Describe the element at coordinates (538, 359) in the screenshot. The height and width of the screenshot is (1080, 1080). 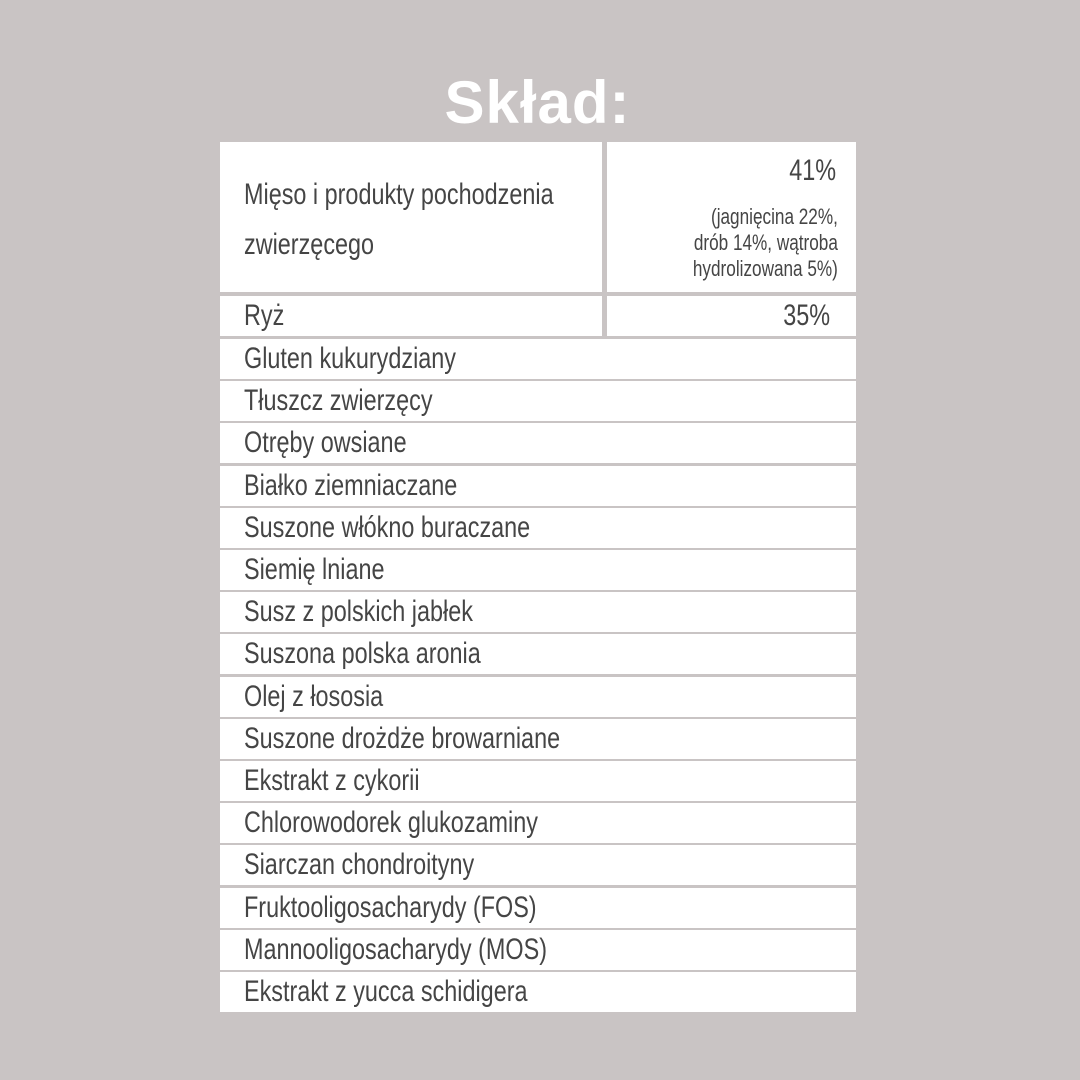
I see `ingredient-row: Gluten kukurydziany` at that location.